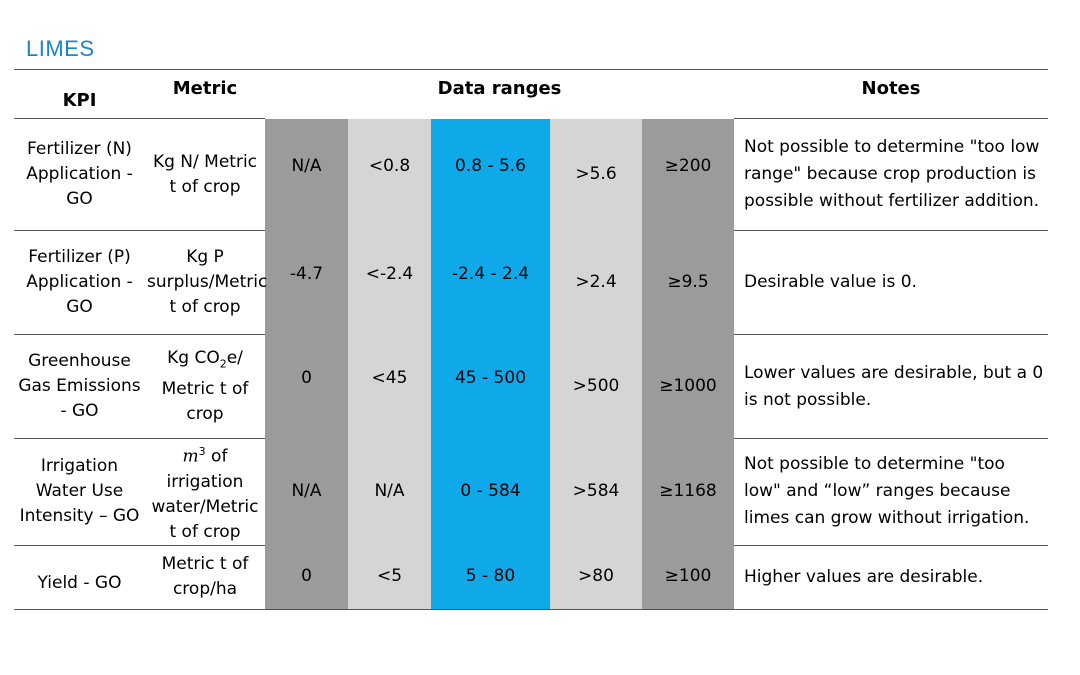 The width and height of the screenshot is (1080, 675). Describe the element at coordinates (688, 174) in the screenshot. I see `range-cell: ≥200` at that location.